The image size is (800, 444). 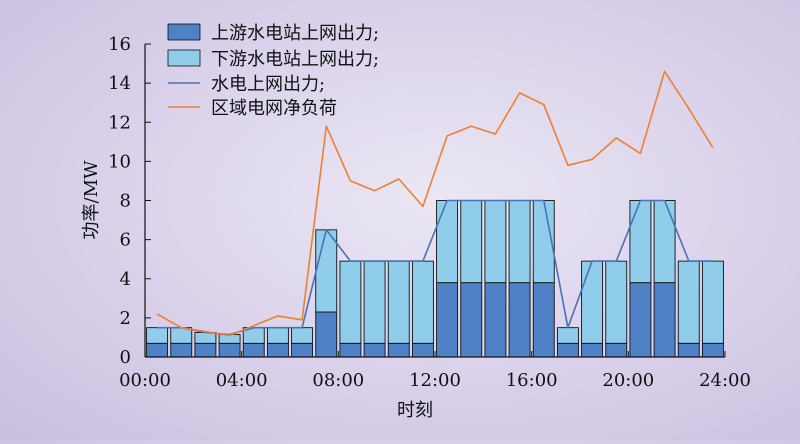 What do you see at coordinates (125, 201) in the screenshot?
I see `y-tick-label-8: 8` at bounding box center [125, 201].